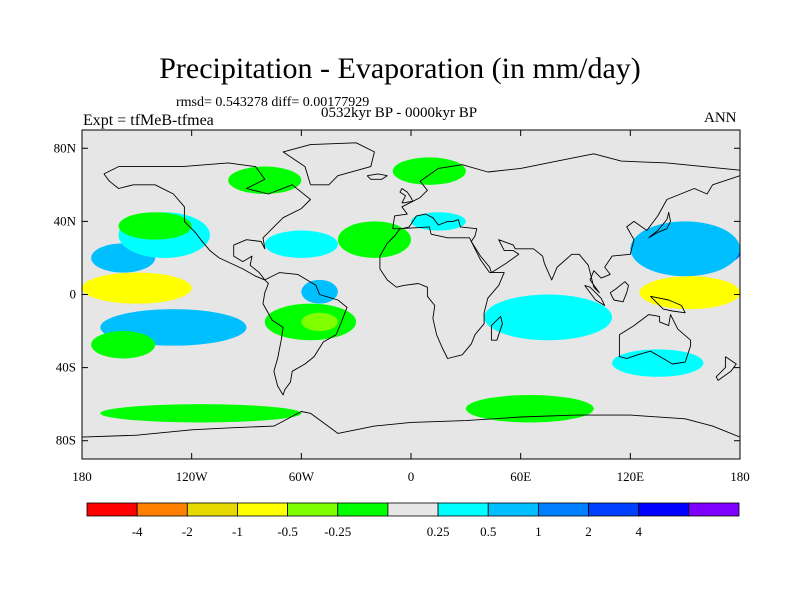  Describe the element at coordinates (538, 531) in the screenshot. I see `colorbar-label: 1` at that location.